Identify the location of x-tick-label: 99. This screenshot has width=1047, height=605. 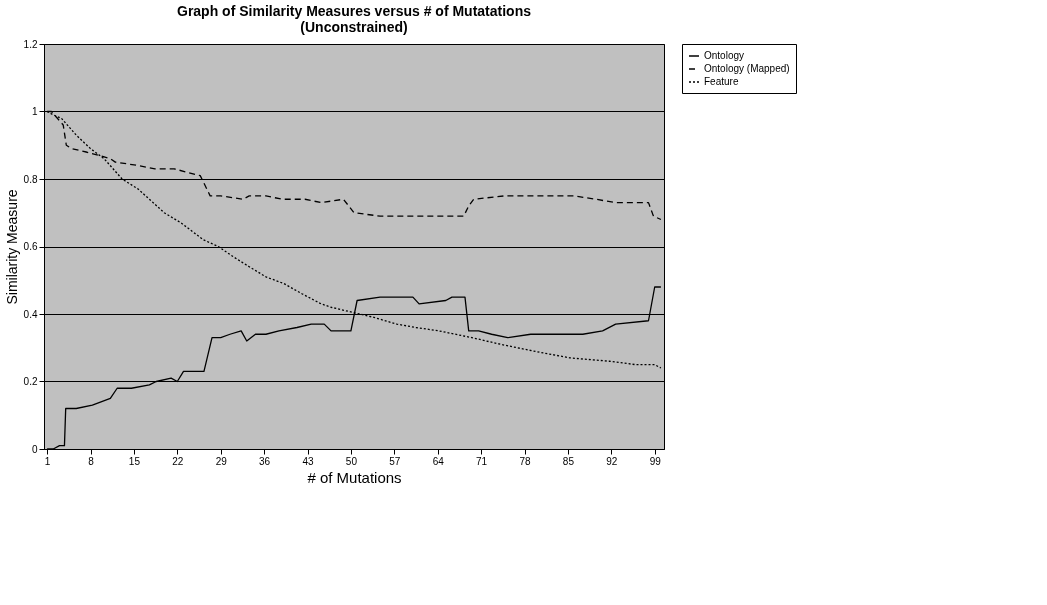
(655, 461).